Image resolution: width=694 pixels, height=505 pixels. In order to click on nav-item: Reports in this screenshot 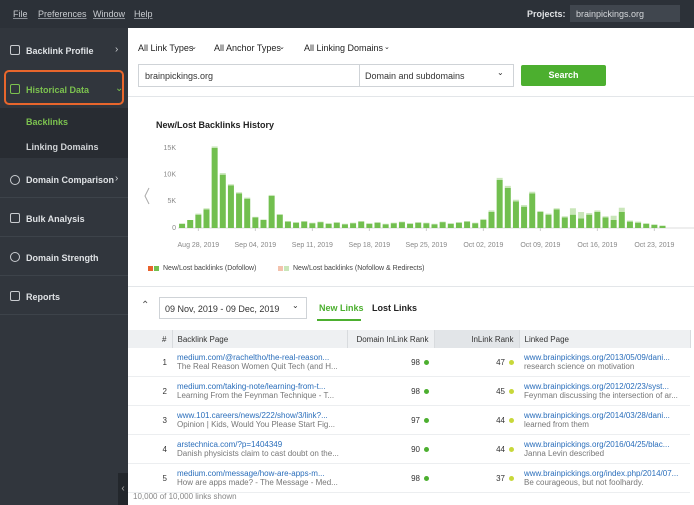, I will do `click(43, 297)`.